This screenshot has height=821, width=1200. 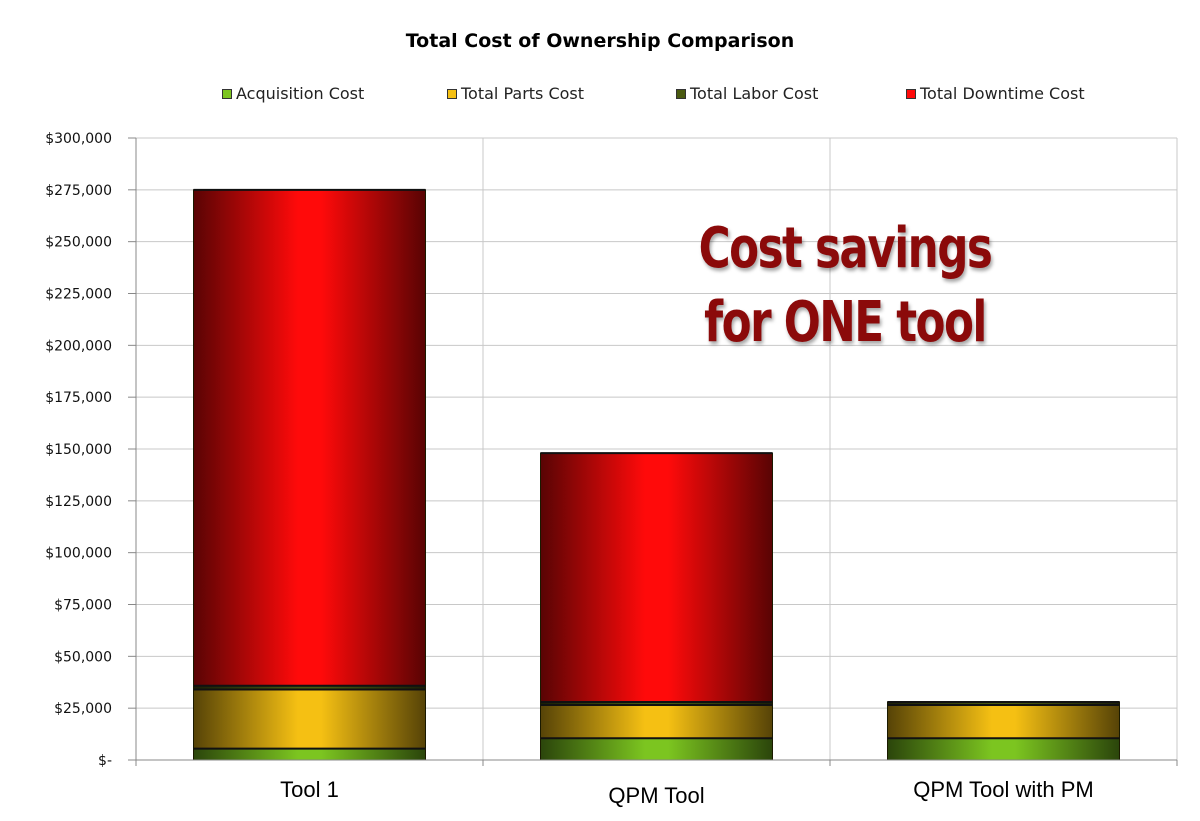 What do you see at coordinates (845, 248) in the screenshot?
I see `annotation-line-1: Cost savings` at bounding box center [845, 248].